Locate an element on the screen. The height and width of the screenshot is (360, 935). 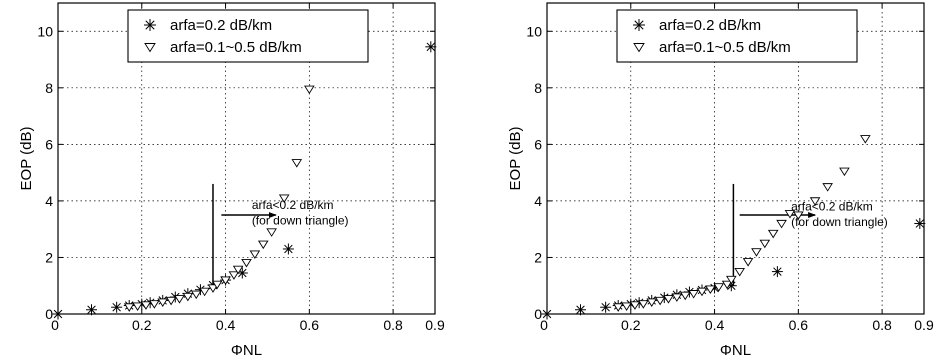
legend-label: arfa=0.2 dB/km is located at coordinates (710, 25).